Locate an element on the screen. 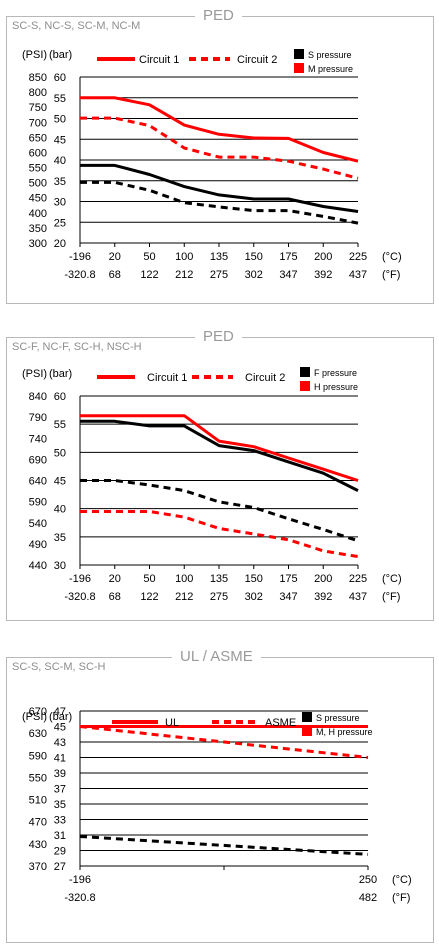 The image size is (439, 951). y-tick-psi: 450 is located at coordinates (38, 199).